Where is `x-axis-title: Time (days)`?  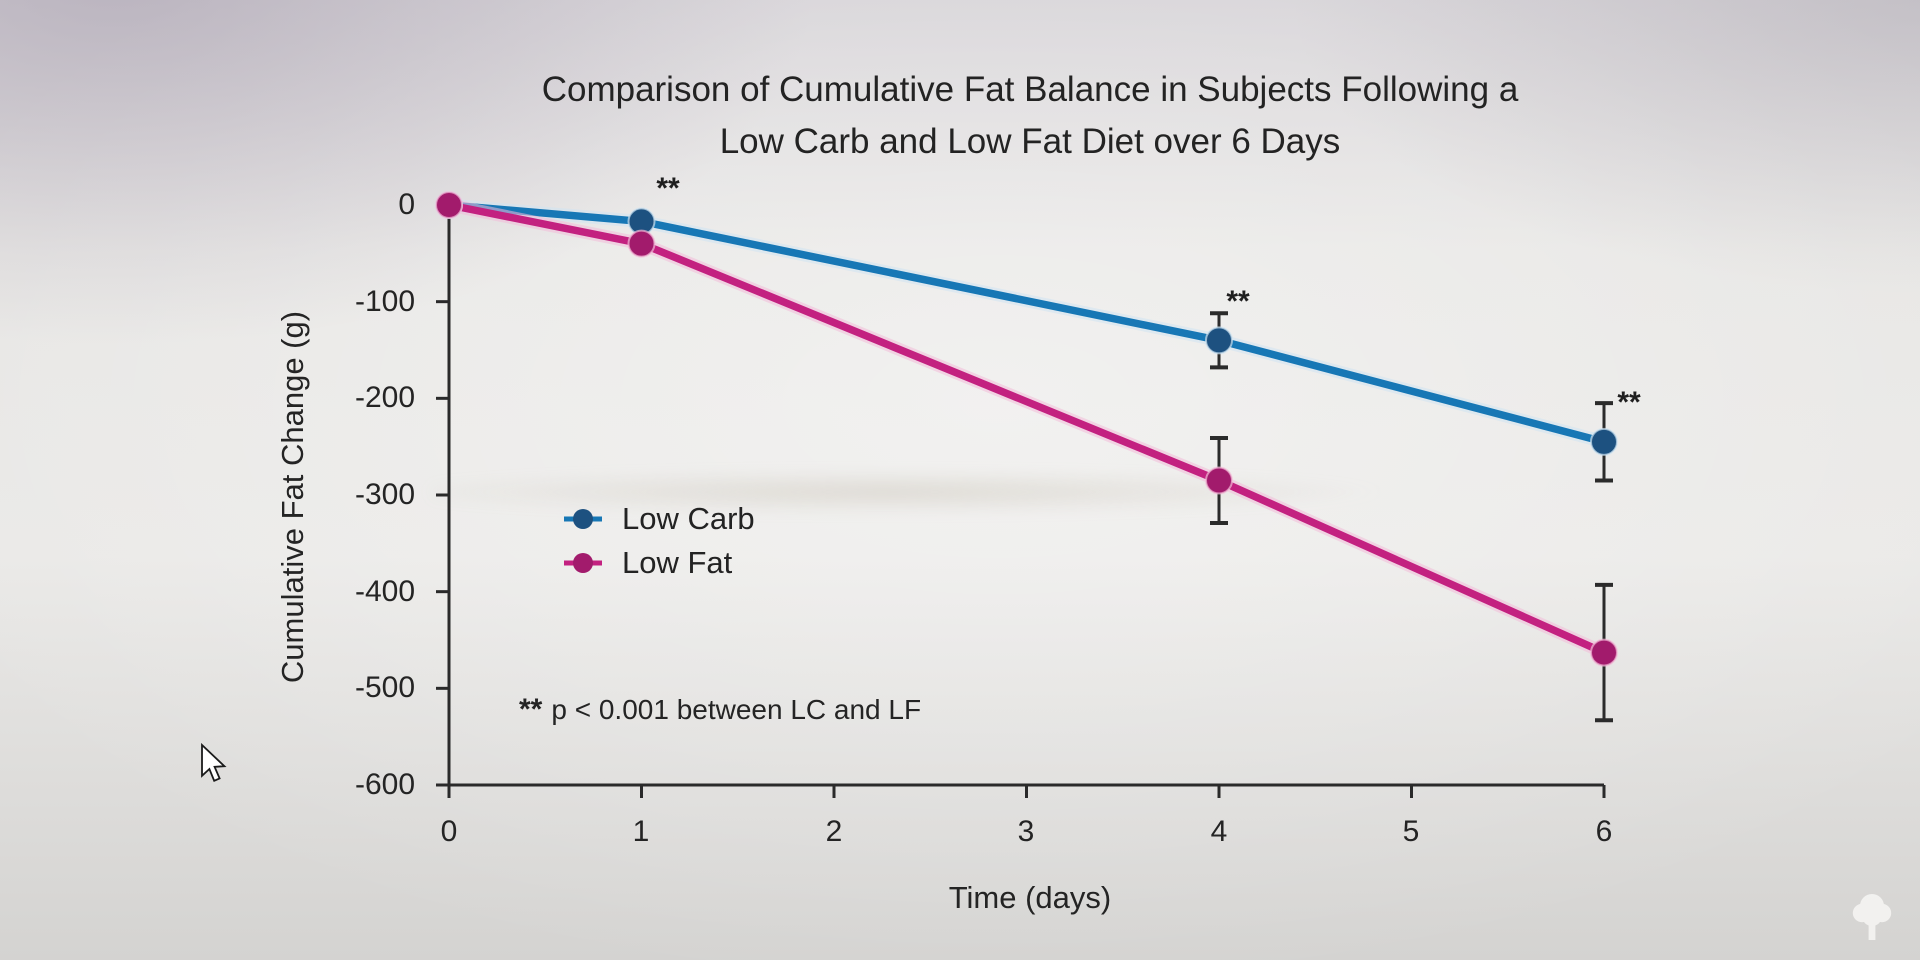 x-axis-title: Time (days) is located at coordinates (1030, 897).